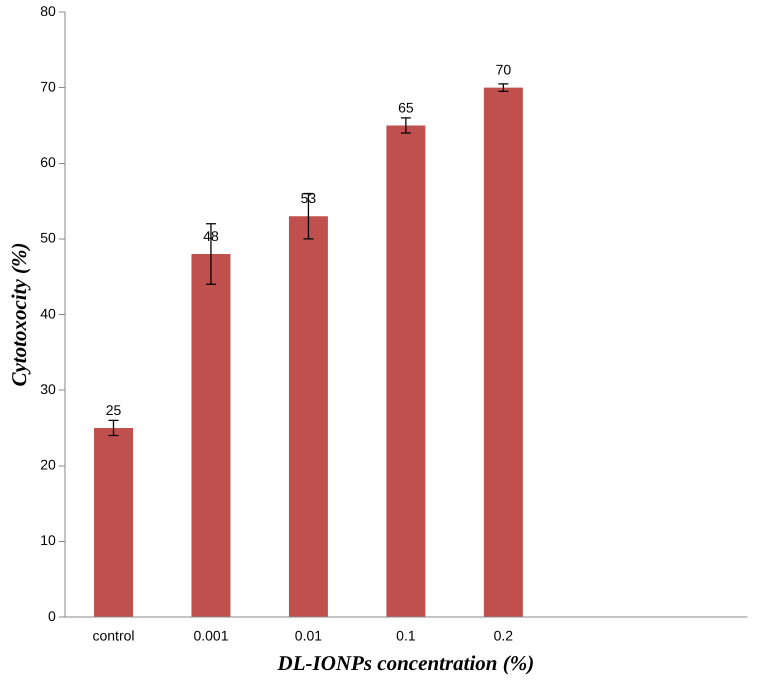 The image size is (767, 685). I want to click on y-tick-label: 60, so click(48, 162).